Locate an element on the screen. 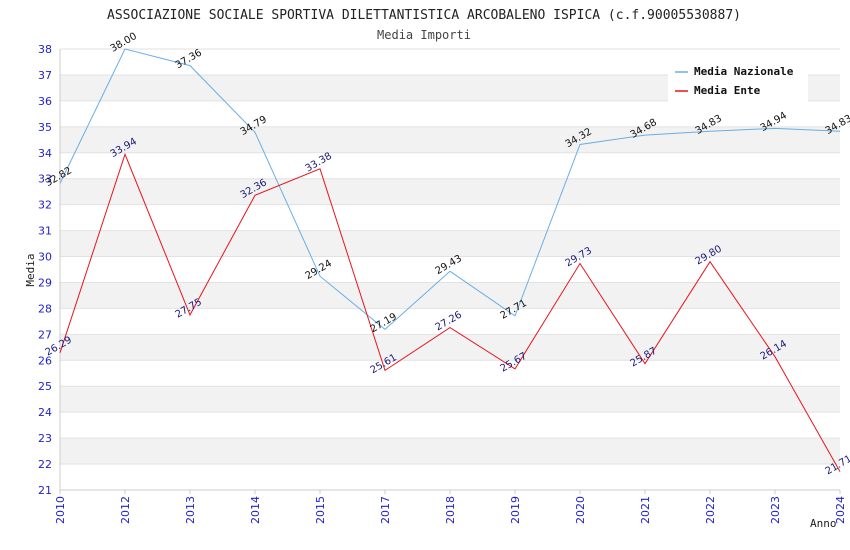 Image resolution: width=850 pixels, height=550 pixels. x-tick-label: 2014 is located at coordinates (255, 510).